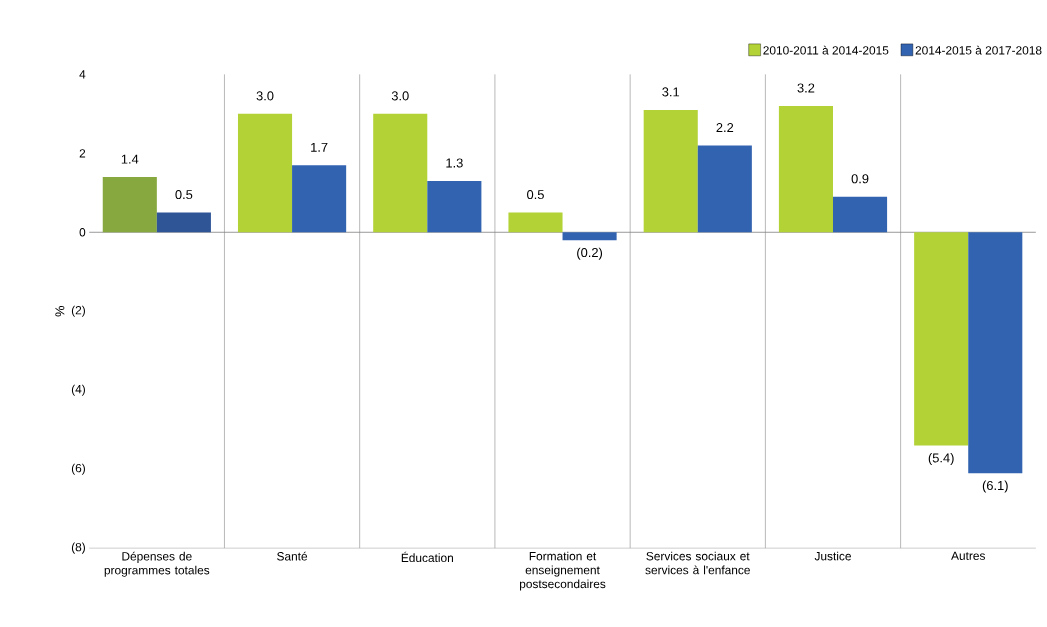 The width and height of the screenshot is (1047, 627). I want to click on data-label: 1.3, so click(454, 163).